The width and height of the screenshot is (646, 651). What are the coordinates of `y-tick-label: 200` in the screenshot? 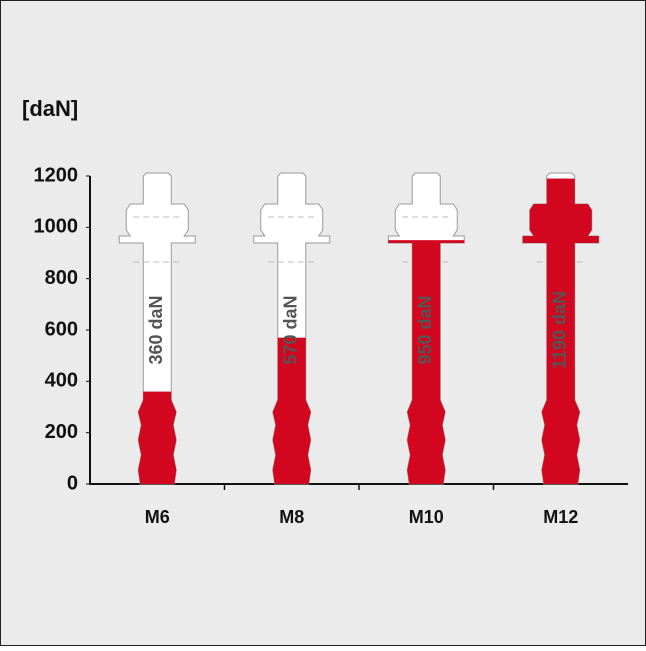 It's located at (61, 432).